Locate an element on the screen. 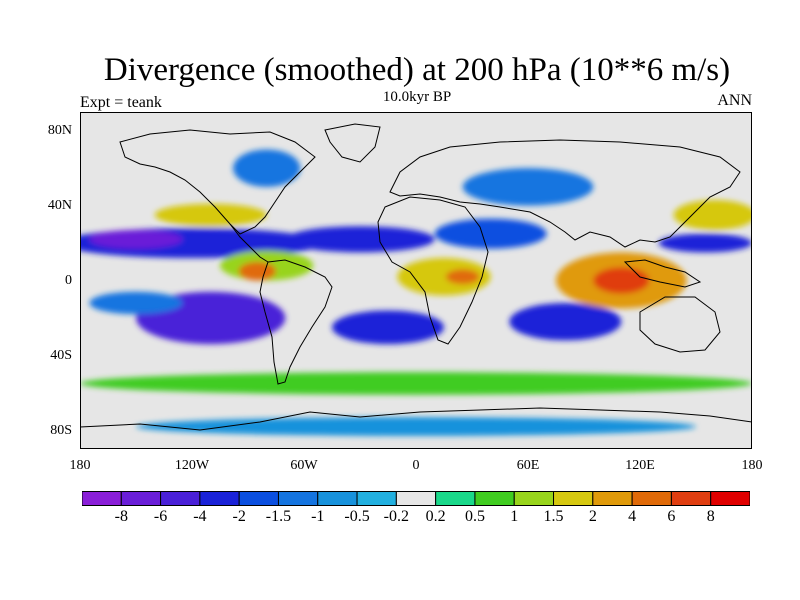 The image size is (800, 600). x-tick-label-60w: 60W is located at coordinates (304, 465).